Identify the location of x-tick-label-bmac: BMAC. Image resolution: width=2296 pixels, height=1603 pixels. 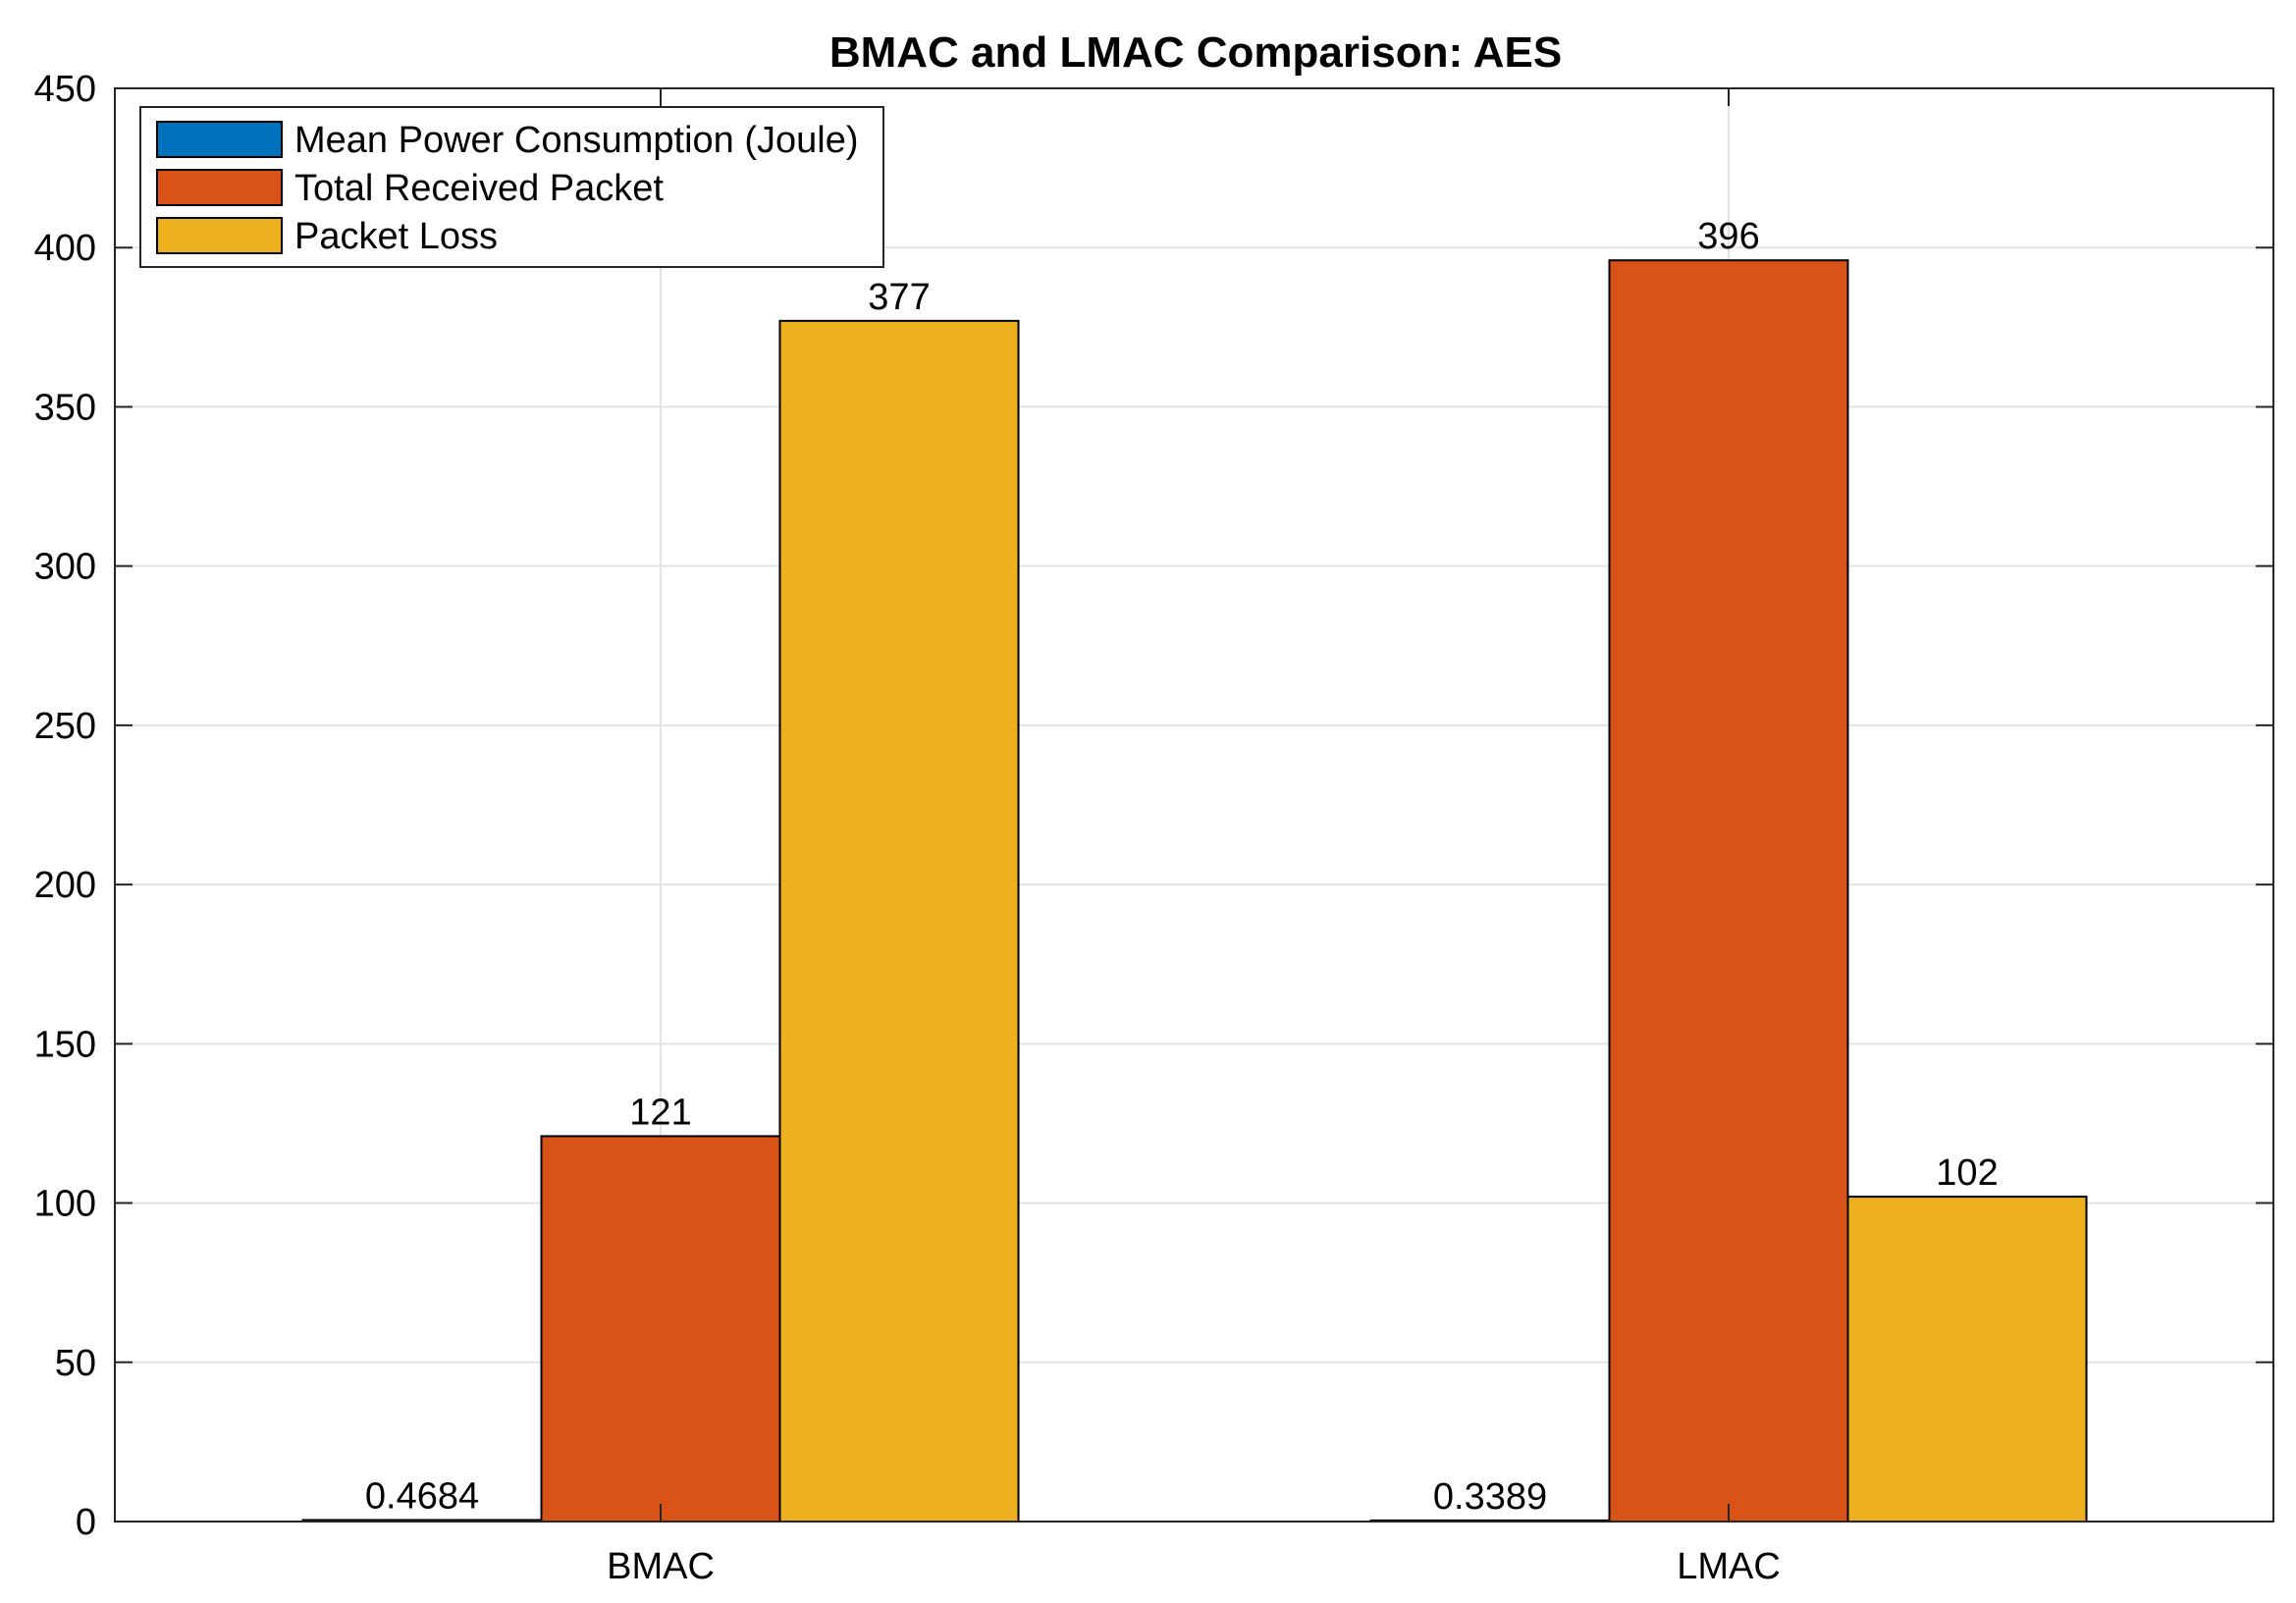
(661, 1567).